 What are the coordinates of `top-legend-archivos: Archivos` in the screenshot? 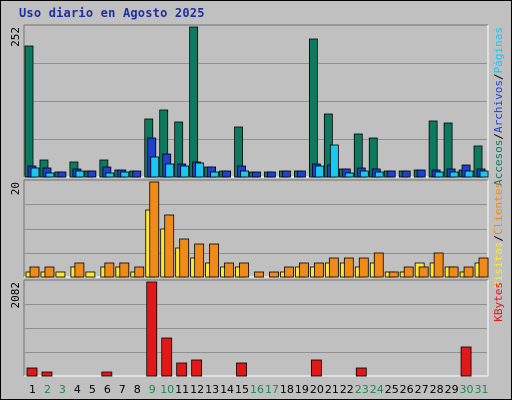 It's located at (498, 106).